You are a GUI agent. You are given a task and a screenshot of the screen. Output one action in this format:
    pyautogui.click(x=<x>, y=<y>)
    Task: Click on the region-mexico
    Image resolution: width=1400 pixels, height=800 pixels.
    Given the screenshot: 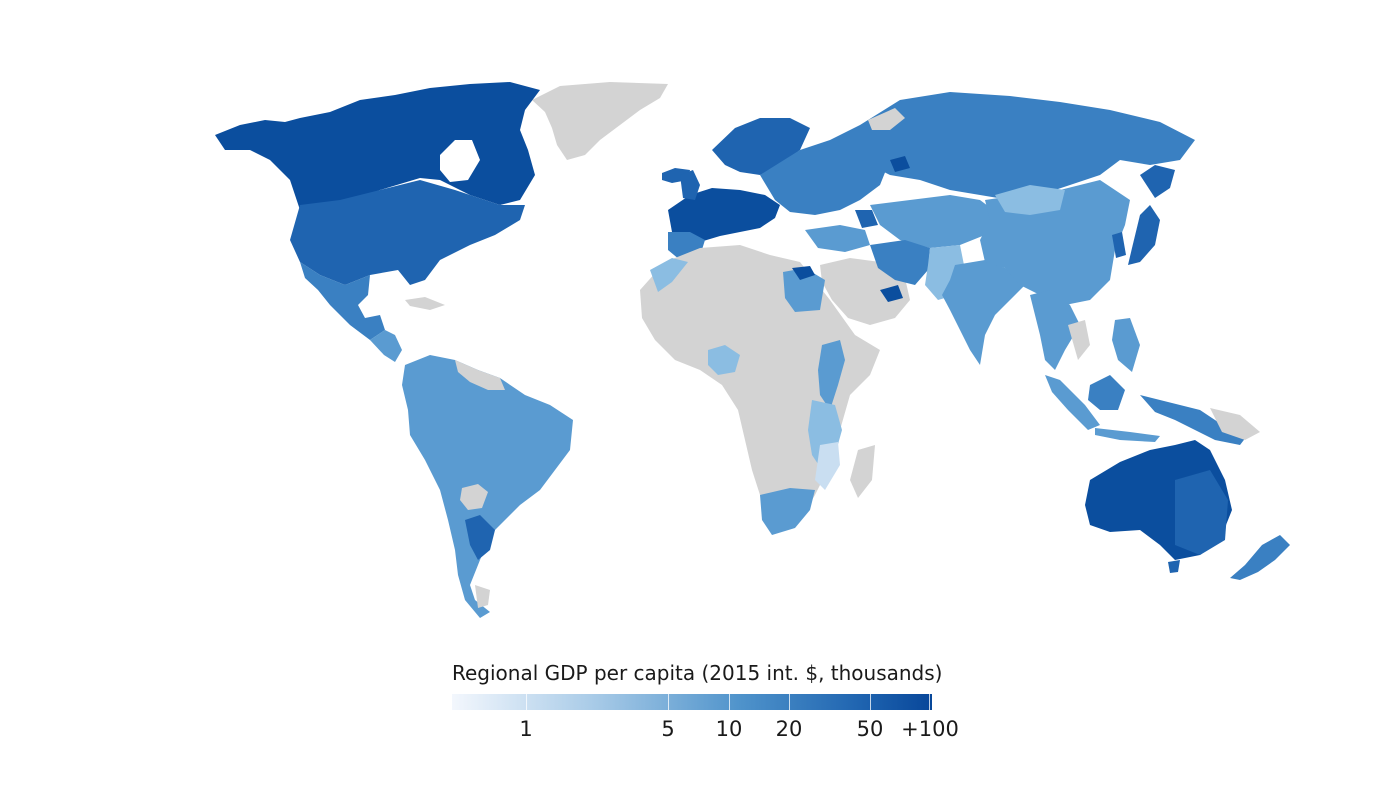 What is the action you would take?
    pyautogui.click(x=342, y=301)
    